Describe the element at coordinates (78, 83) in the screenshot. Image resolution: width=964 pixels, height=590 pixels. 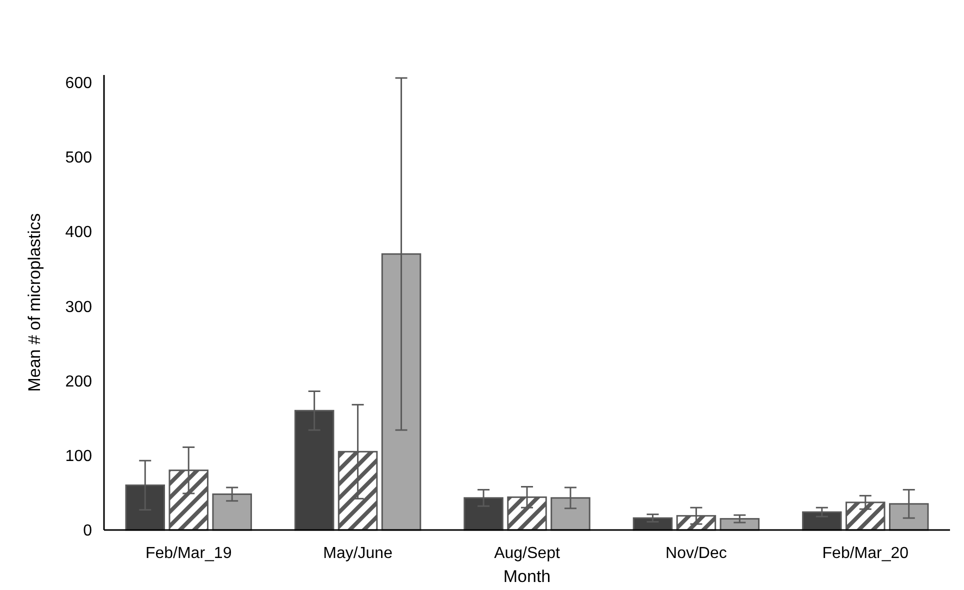
I see `y-tick-label: 600` at that location.